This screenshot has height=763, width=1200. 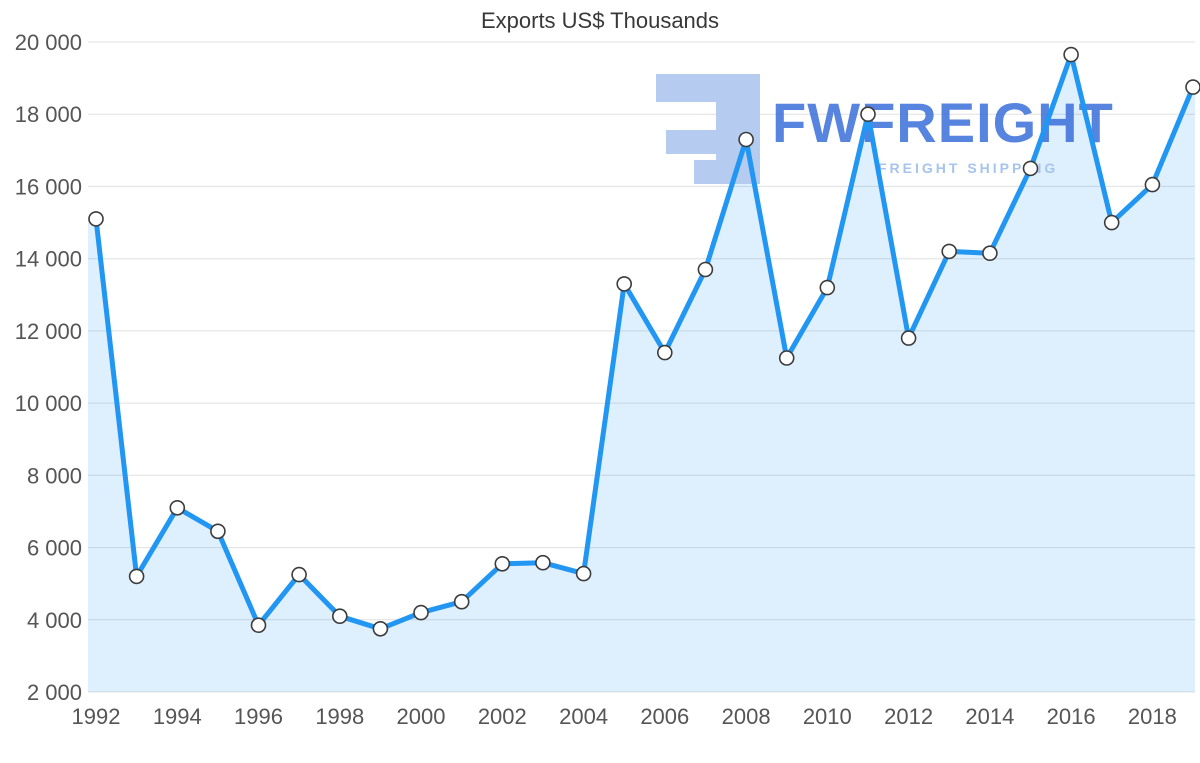 I want to click on y-tick-label: 2 000, so click(x=54, y=692).